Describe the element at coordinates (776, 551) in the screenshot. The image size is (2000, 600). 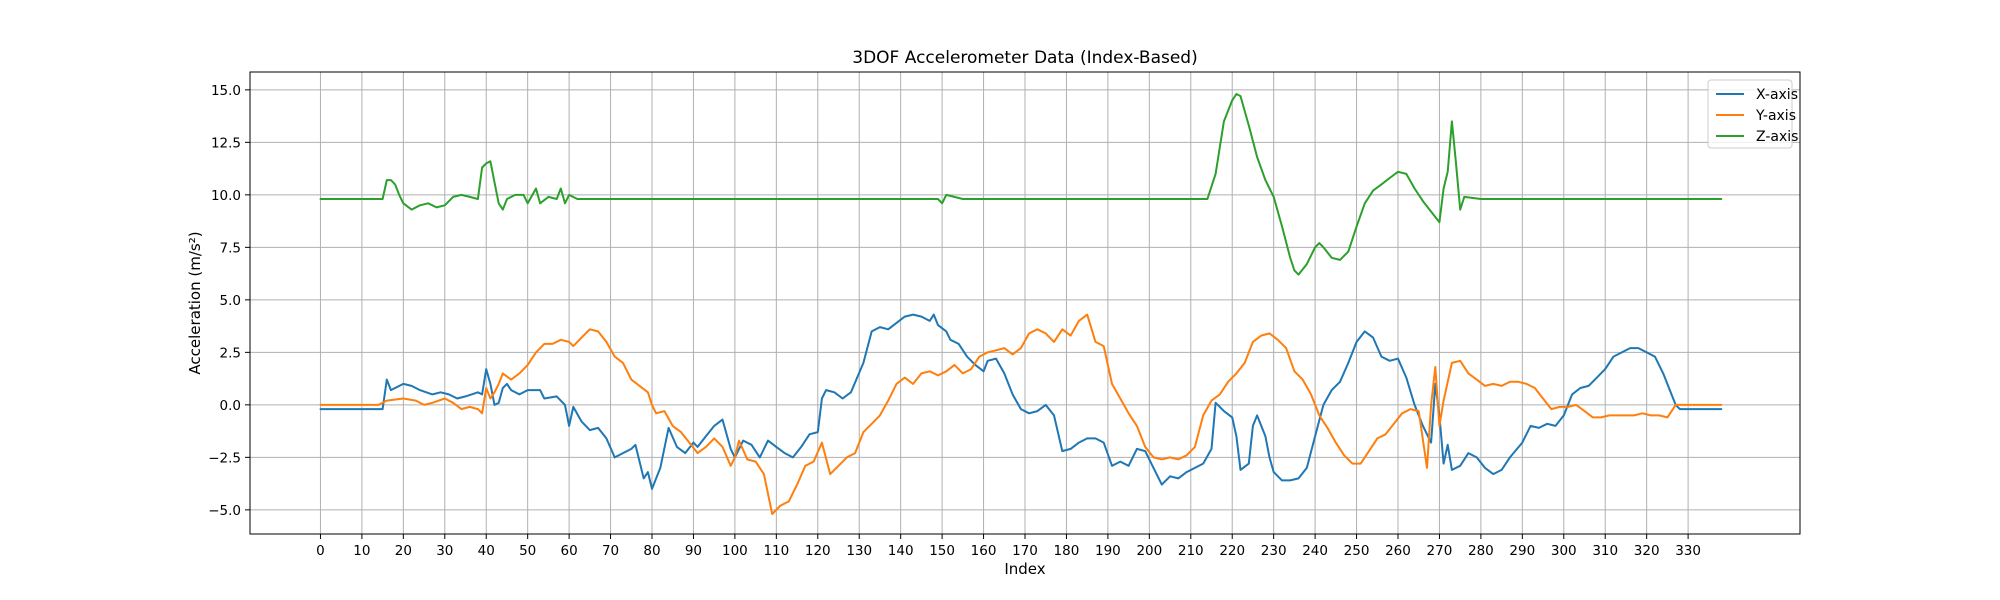
I see `x-tick-label: 110` at that location.